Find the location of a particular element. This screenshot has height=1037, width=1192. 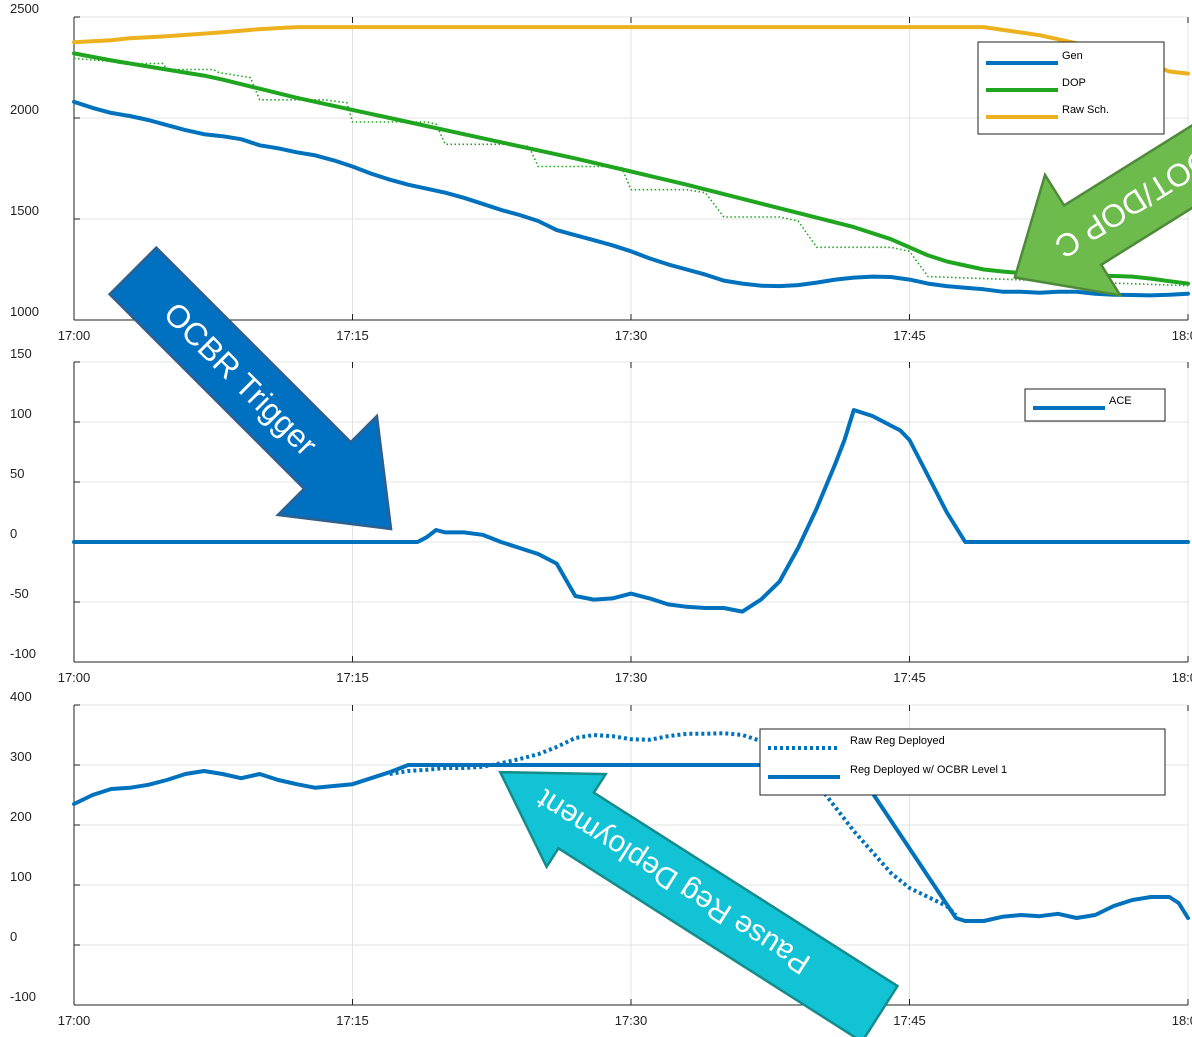

dop-arrow-shape is located at coordinates (1102, 192).